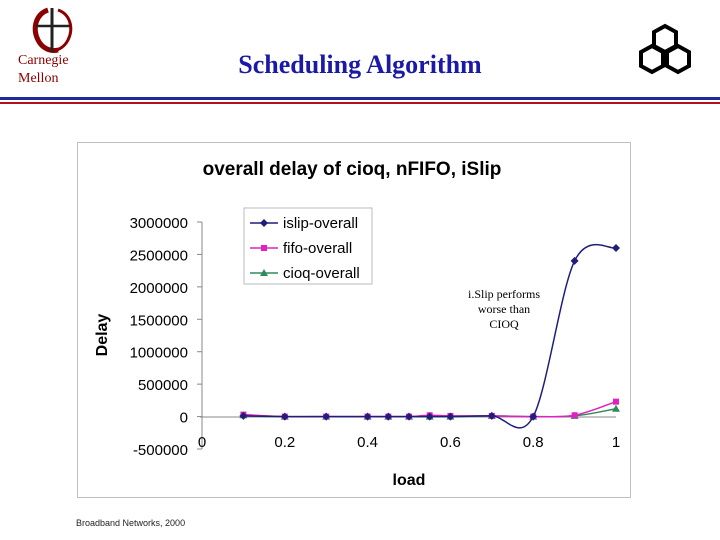 Image resolution: width=720 pixels, height=540 pixels. What do you see at coordinates (43, 70) in the screenshot?
I see `org-name: Carnegie Mellon` at bounding box center [43, 70].